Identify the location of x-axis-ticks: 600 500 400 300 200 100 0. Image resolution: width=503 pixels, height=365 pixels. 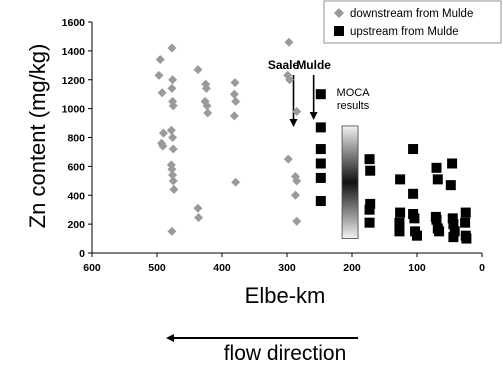
(284, 263).